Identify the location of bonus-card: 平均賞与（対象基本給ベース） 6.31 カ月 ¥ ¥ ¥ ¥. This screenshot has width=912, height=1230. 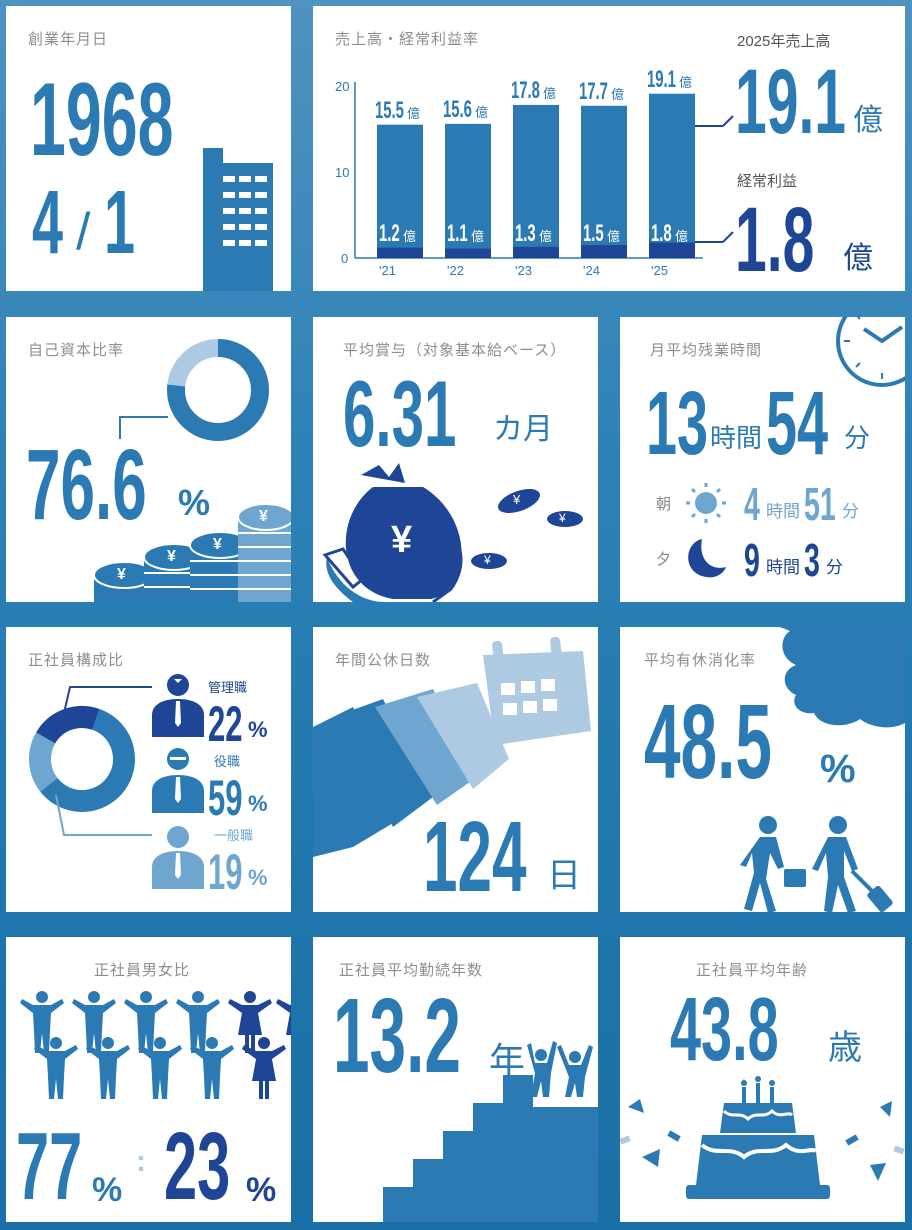
(455, 459).